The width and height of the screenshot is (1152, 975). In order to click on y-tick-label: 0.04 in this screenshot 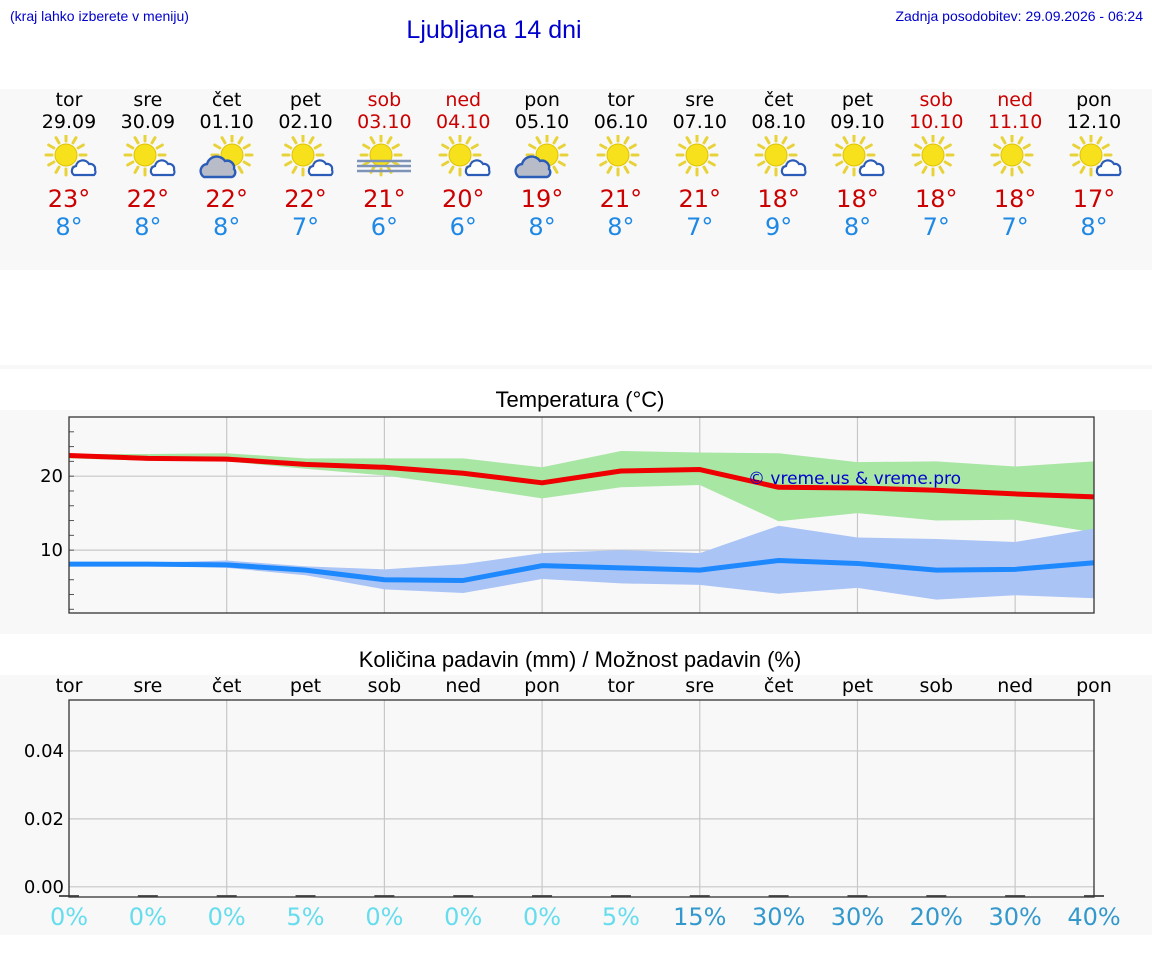, I will do `click(44, 751)`.